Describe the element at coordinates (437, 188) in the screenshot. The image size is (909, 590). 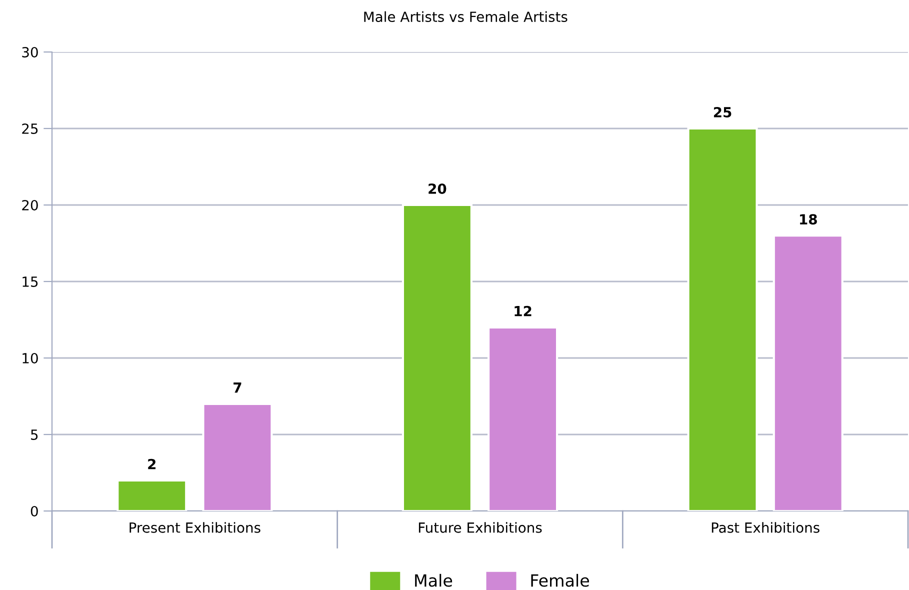
I see `data-label: 20` at that location.